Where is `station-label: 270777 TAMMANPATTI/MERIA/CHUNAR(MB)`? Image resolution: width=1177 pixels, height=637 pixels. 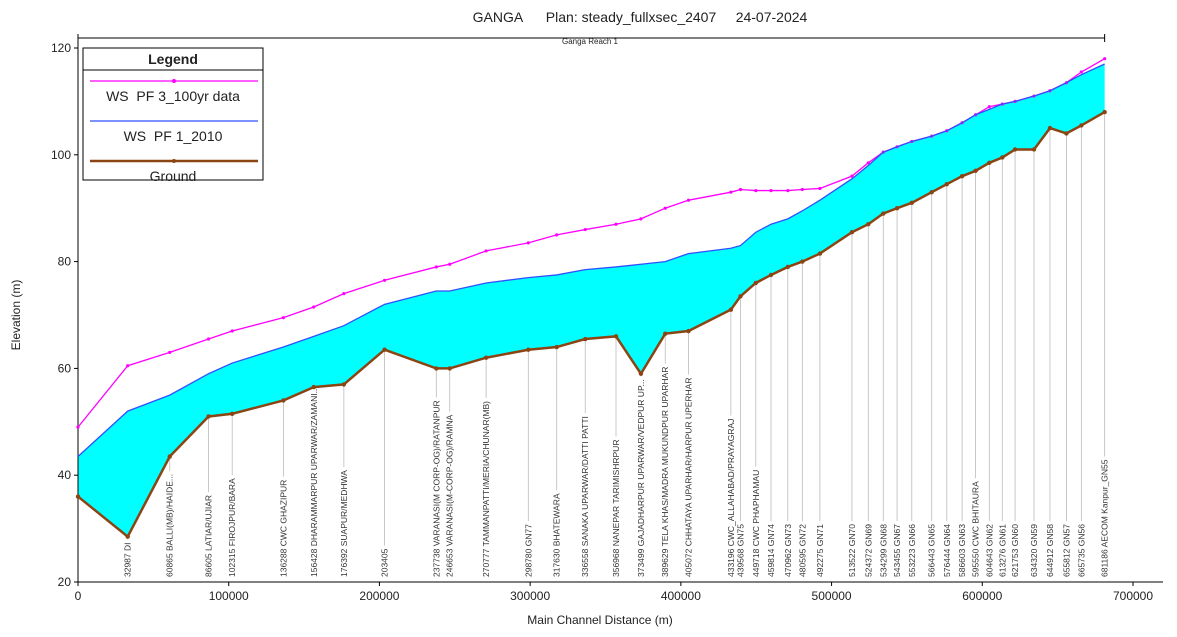 station-label: 270777 TAMMANPATTI/MERIA/CHUNAR(MB) is located at coordinates (486, 489).